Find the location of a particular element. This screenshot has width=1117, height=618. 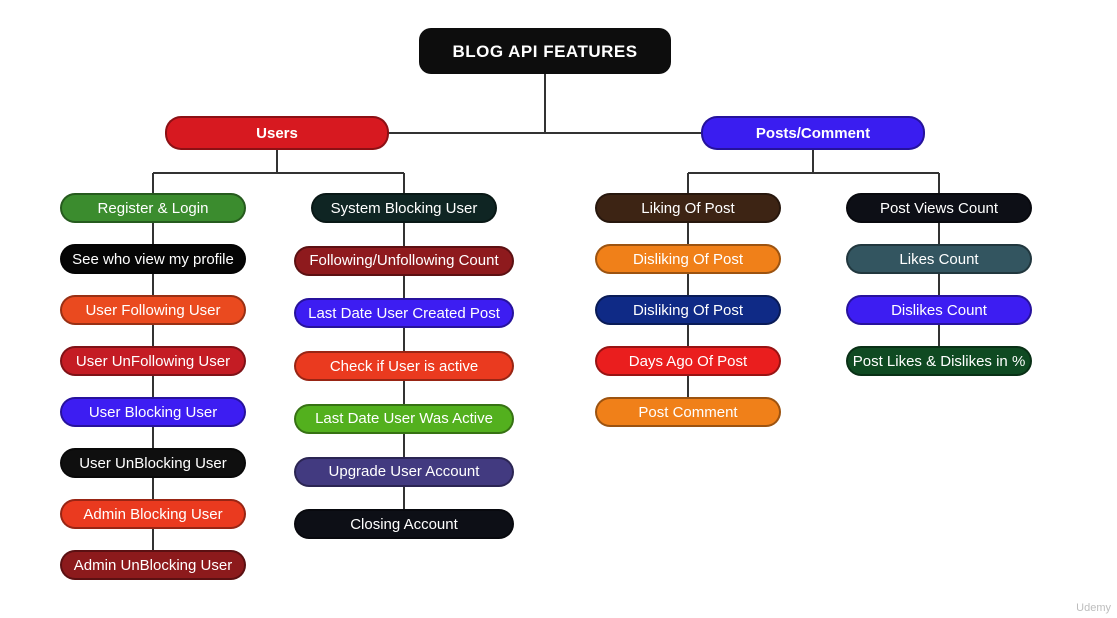

feature-post-views-count: Post Views Count is located at coordinates (939, 208).